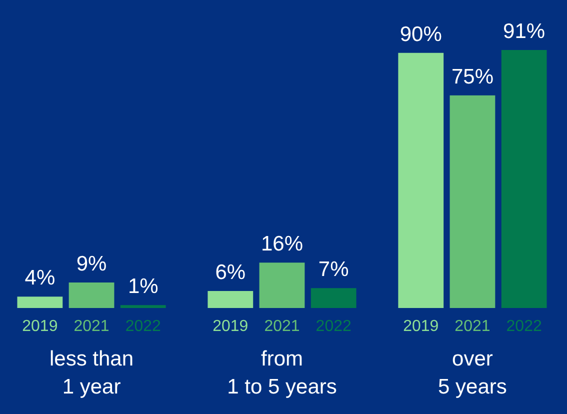  I want to click on data-label: 6%, so click(230, 272).